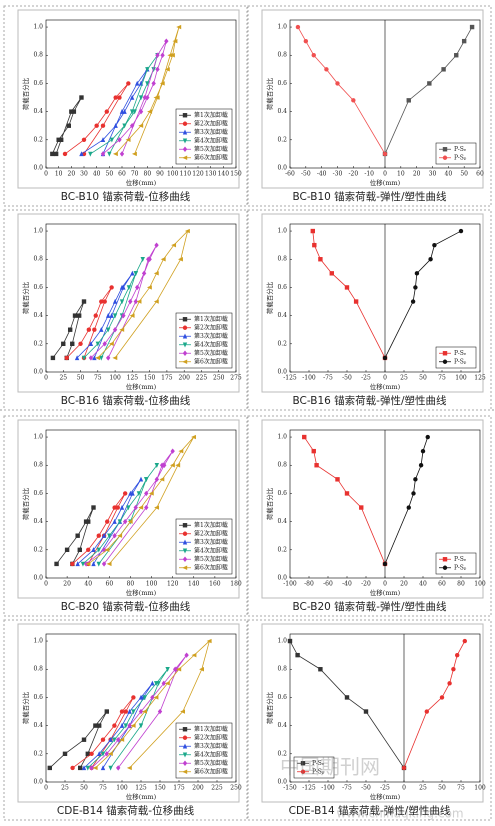  I want to click on legend-label: 第4次加卸载, so click(211, 550).